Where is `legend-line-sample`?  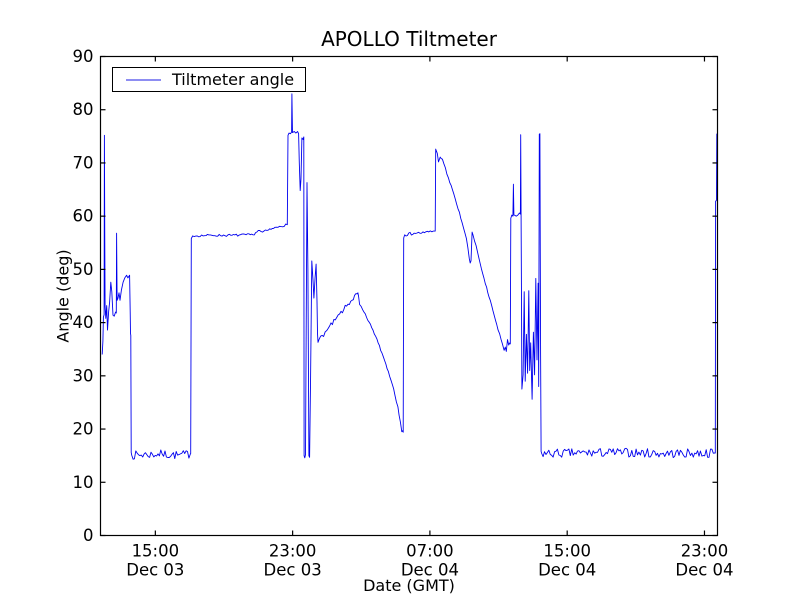
legend-line-sample is located at coordinates (143, 79).